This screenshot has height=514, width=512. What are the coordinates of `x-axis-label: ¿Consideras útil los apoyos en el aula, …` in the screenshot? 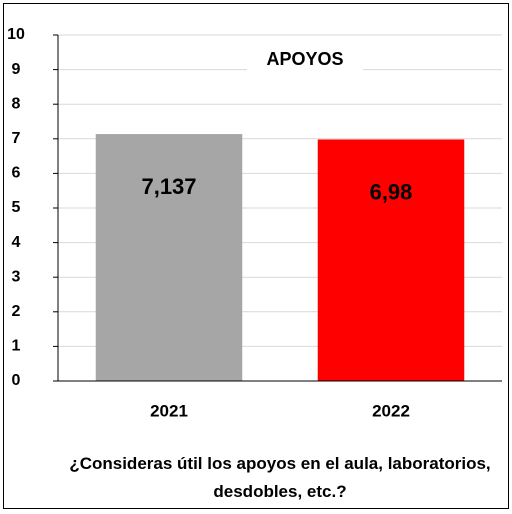 It's located at (280, 477).